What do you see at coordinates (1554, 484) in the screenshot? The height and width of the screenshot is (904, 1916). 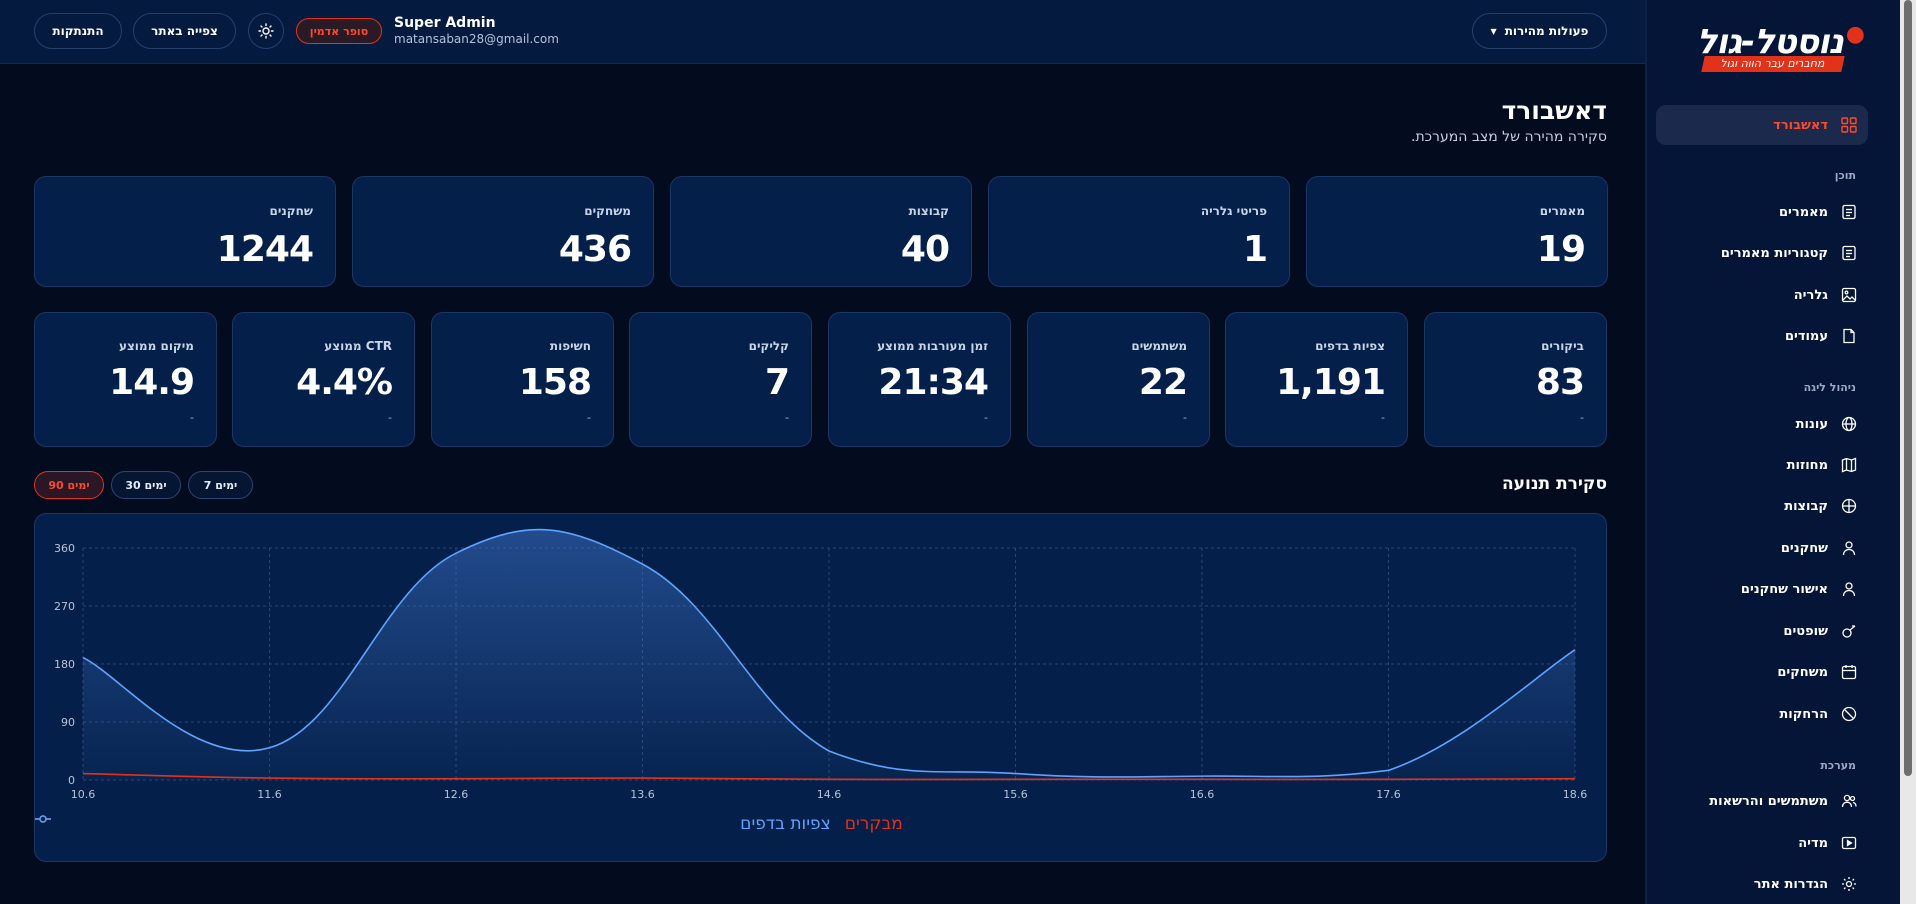 I see `traffic-title: סקירת תנועה` at bounding box center [1554, 484].